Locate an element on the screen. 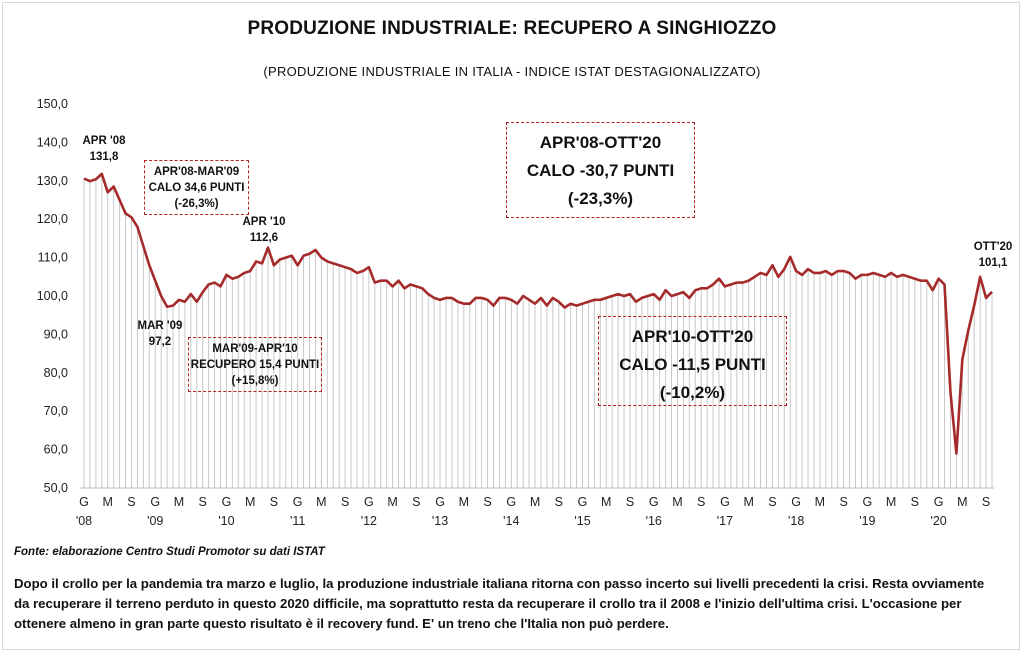 The height and width of the screenshot is (654, 1024). x-year-label: '14 is located at coordinates (511, 521).